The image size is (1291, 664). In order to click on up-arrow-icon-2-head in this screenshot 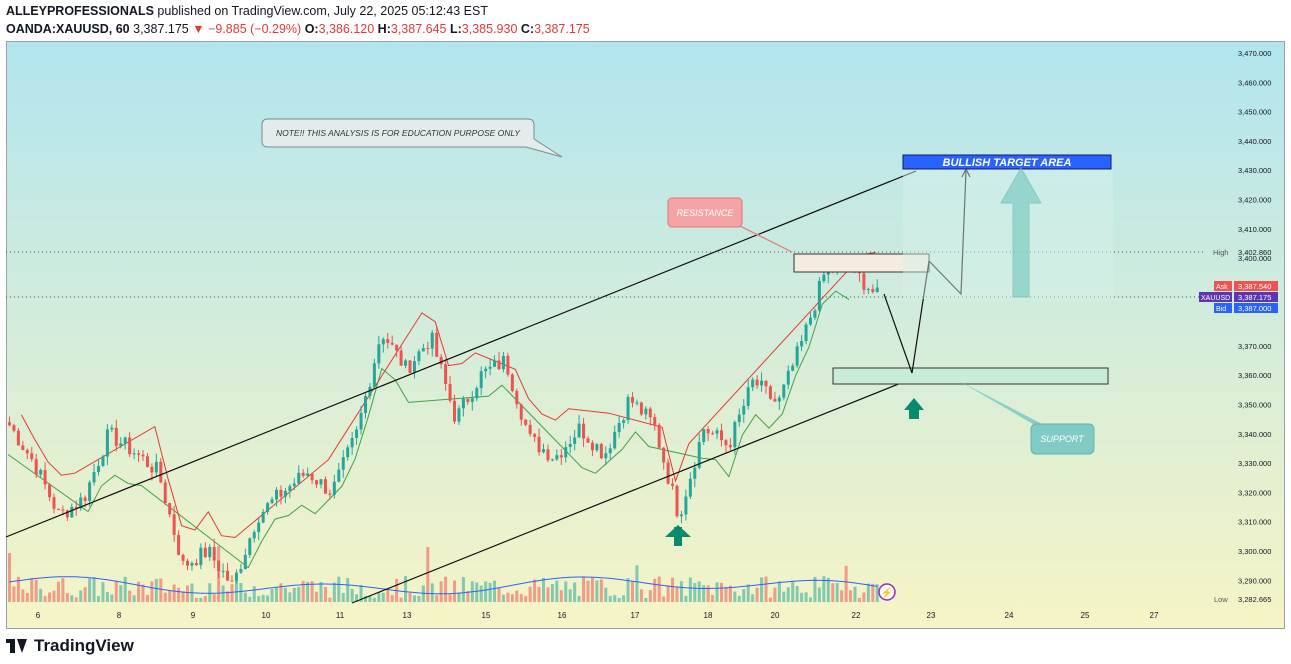, I will do `click(914, 404)`.